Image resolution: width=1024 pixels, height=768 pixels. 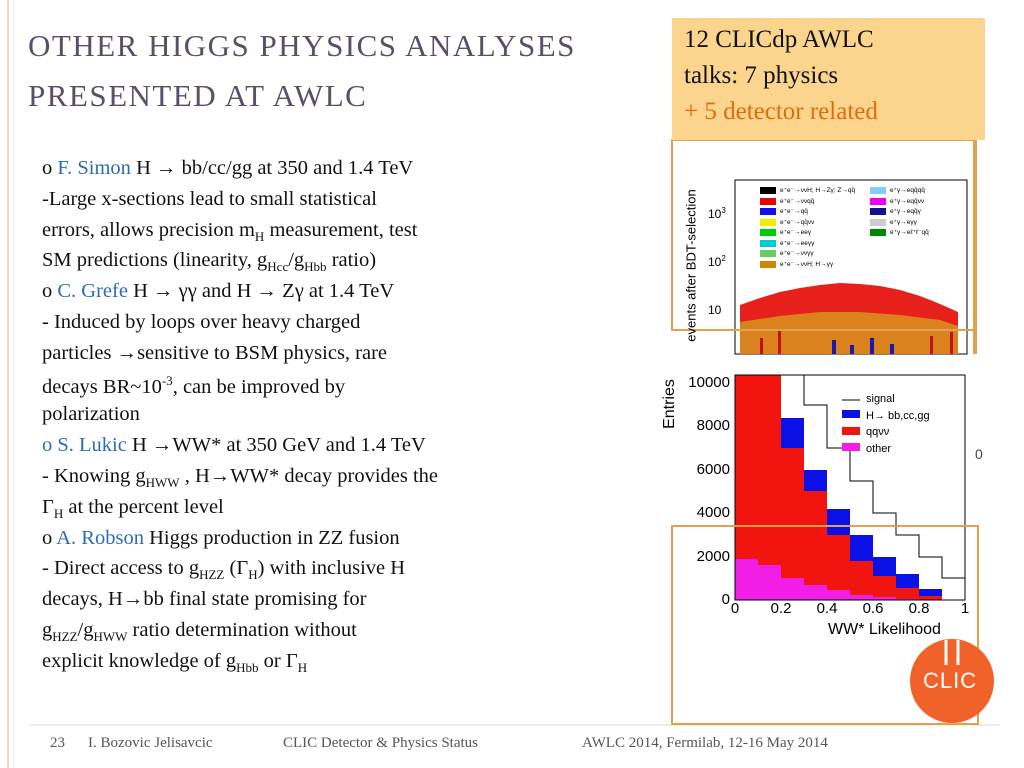 What do you see at coordinates (878, 432) in the screenshot?
I see `legend-label: qqνν` at bounding box center [878, 432].